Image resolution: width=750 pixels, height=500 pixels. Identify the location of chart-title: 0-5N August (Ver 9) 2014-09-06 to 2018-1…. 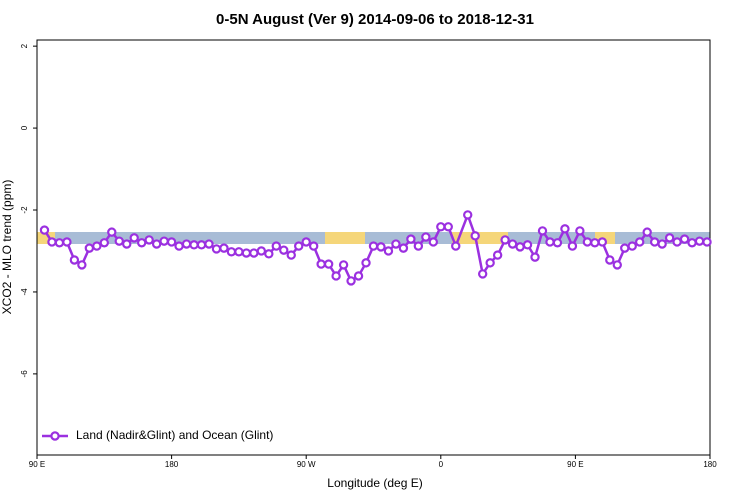
(375, 19).